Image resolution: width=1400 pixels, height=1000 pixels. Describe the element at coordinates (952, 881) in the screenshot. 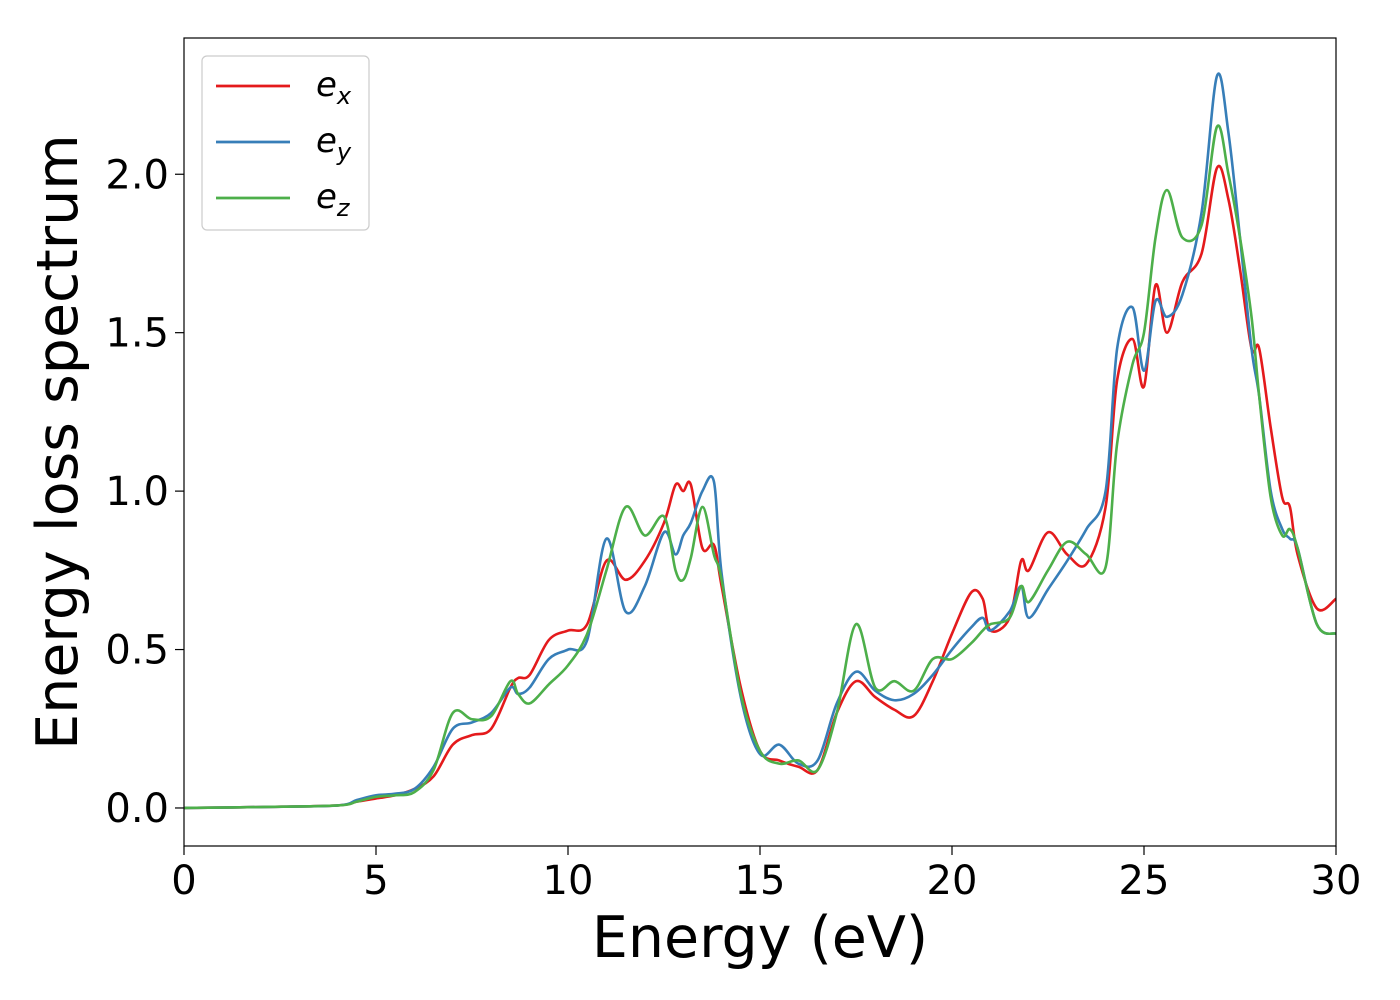

I see `x-tick-label: 20` at that location.